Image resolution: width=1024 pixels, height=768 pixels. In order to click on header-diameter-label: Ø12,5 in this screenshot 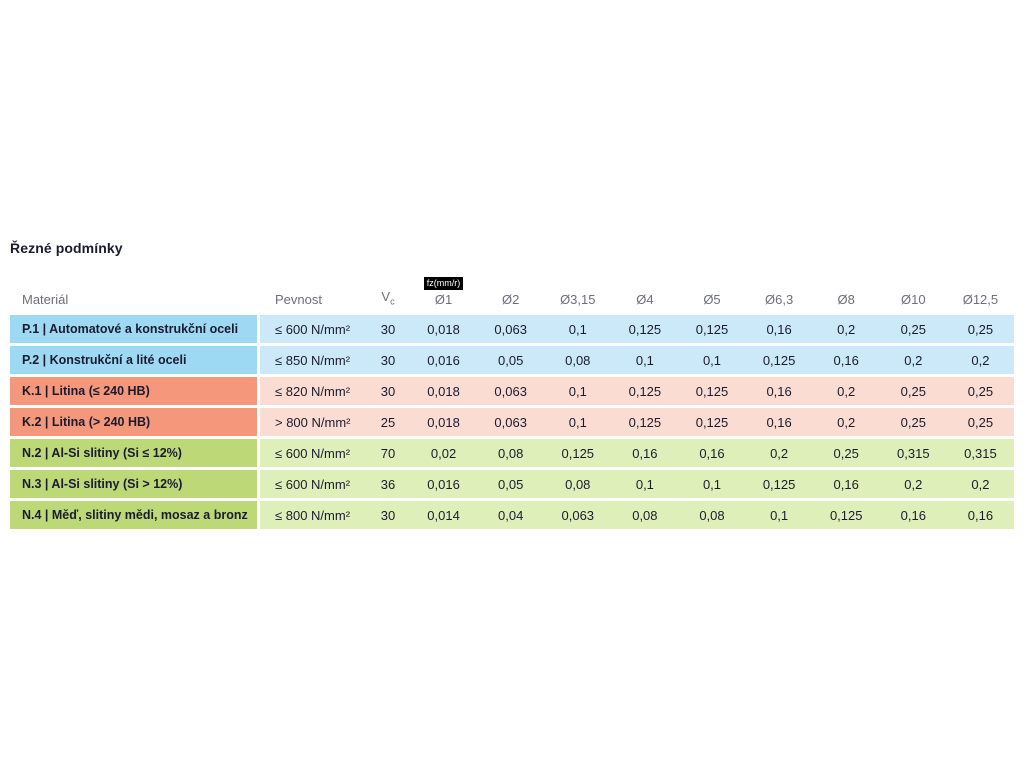, I will do `click(980, 299)`.